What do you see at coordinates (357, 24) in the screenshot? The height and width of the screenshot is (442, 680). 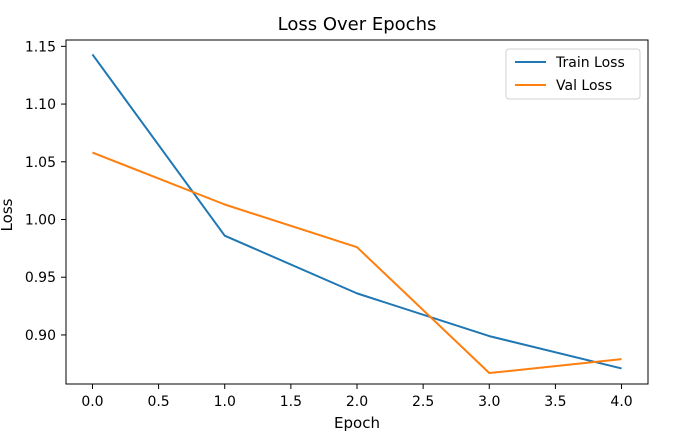 I see `chart-title: Loss Over Epochs` at bounding box center [357, 24].